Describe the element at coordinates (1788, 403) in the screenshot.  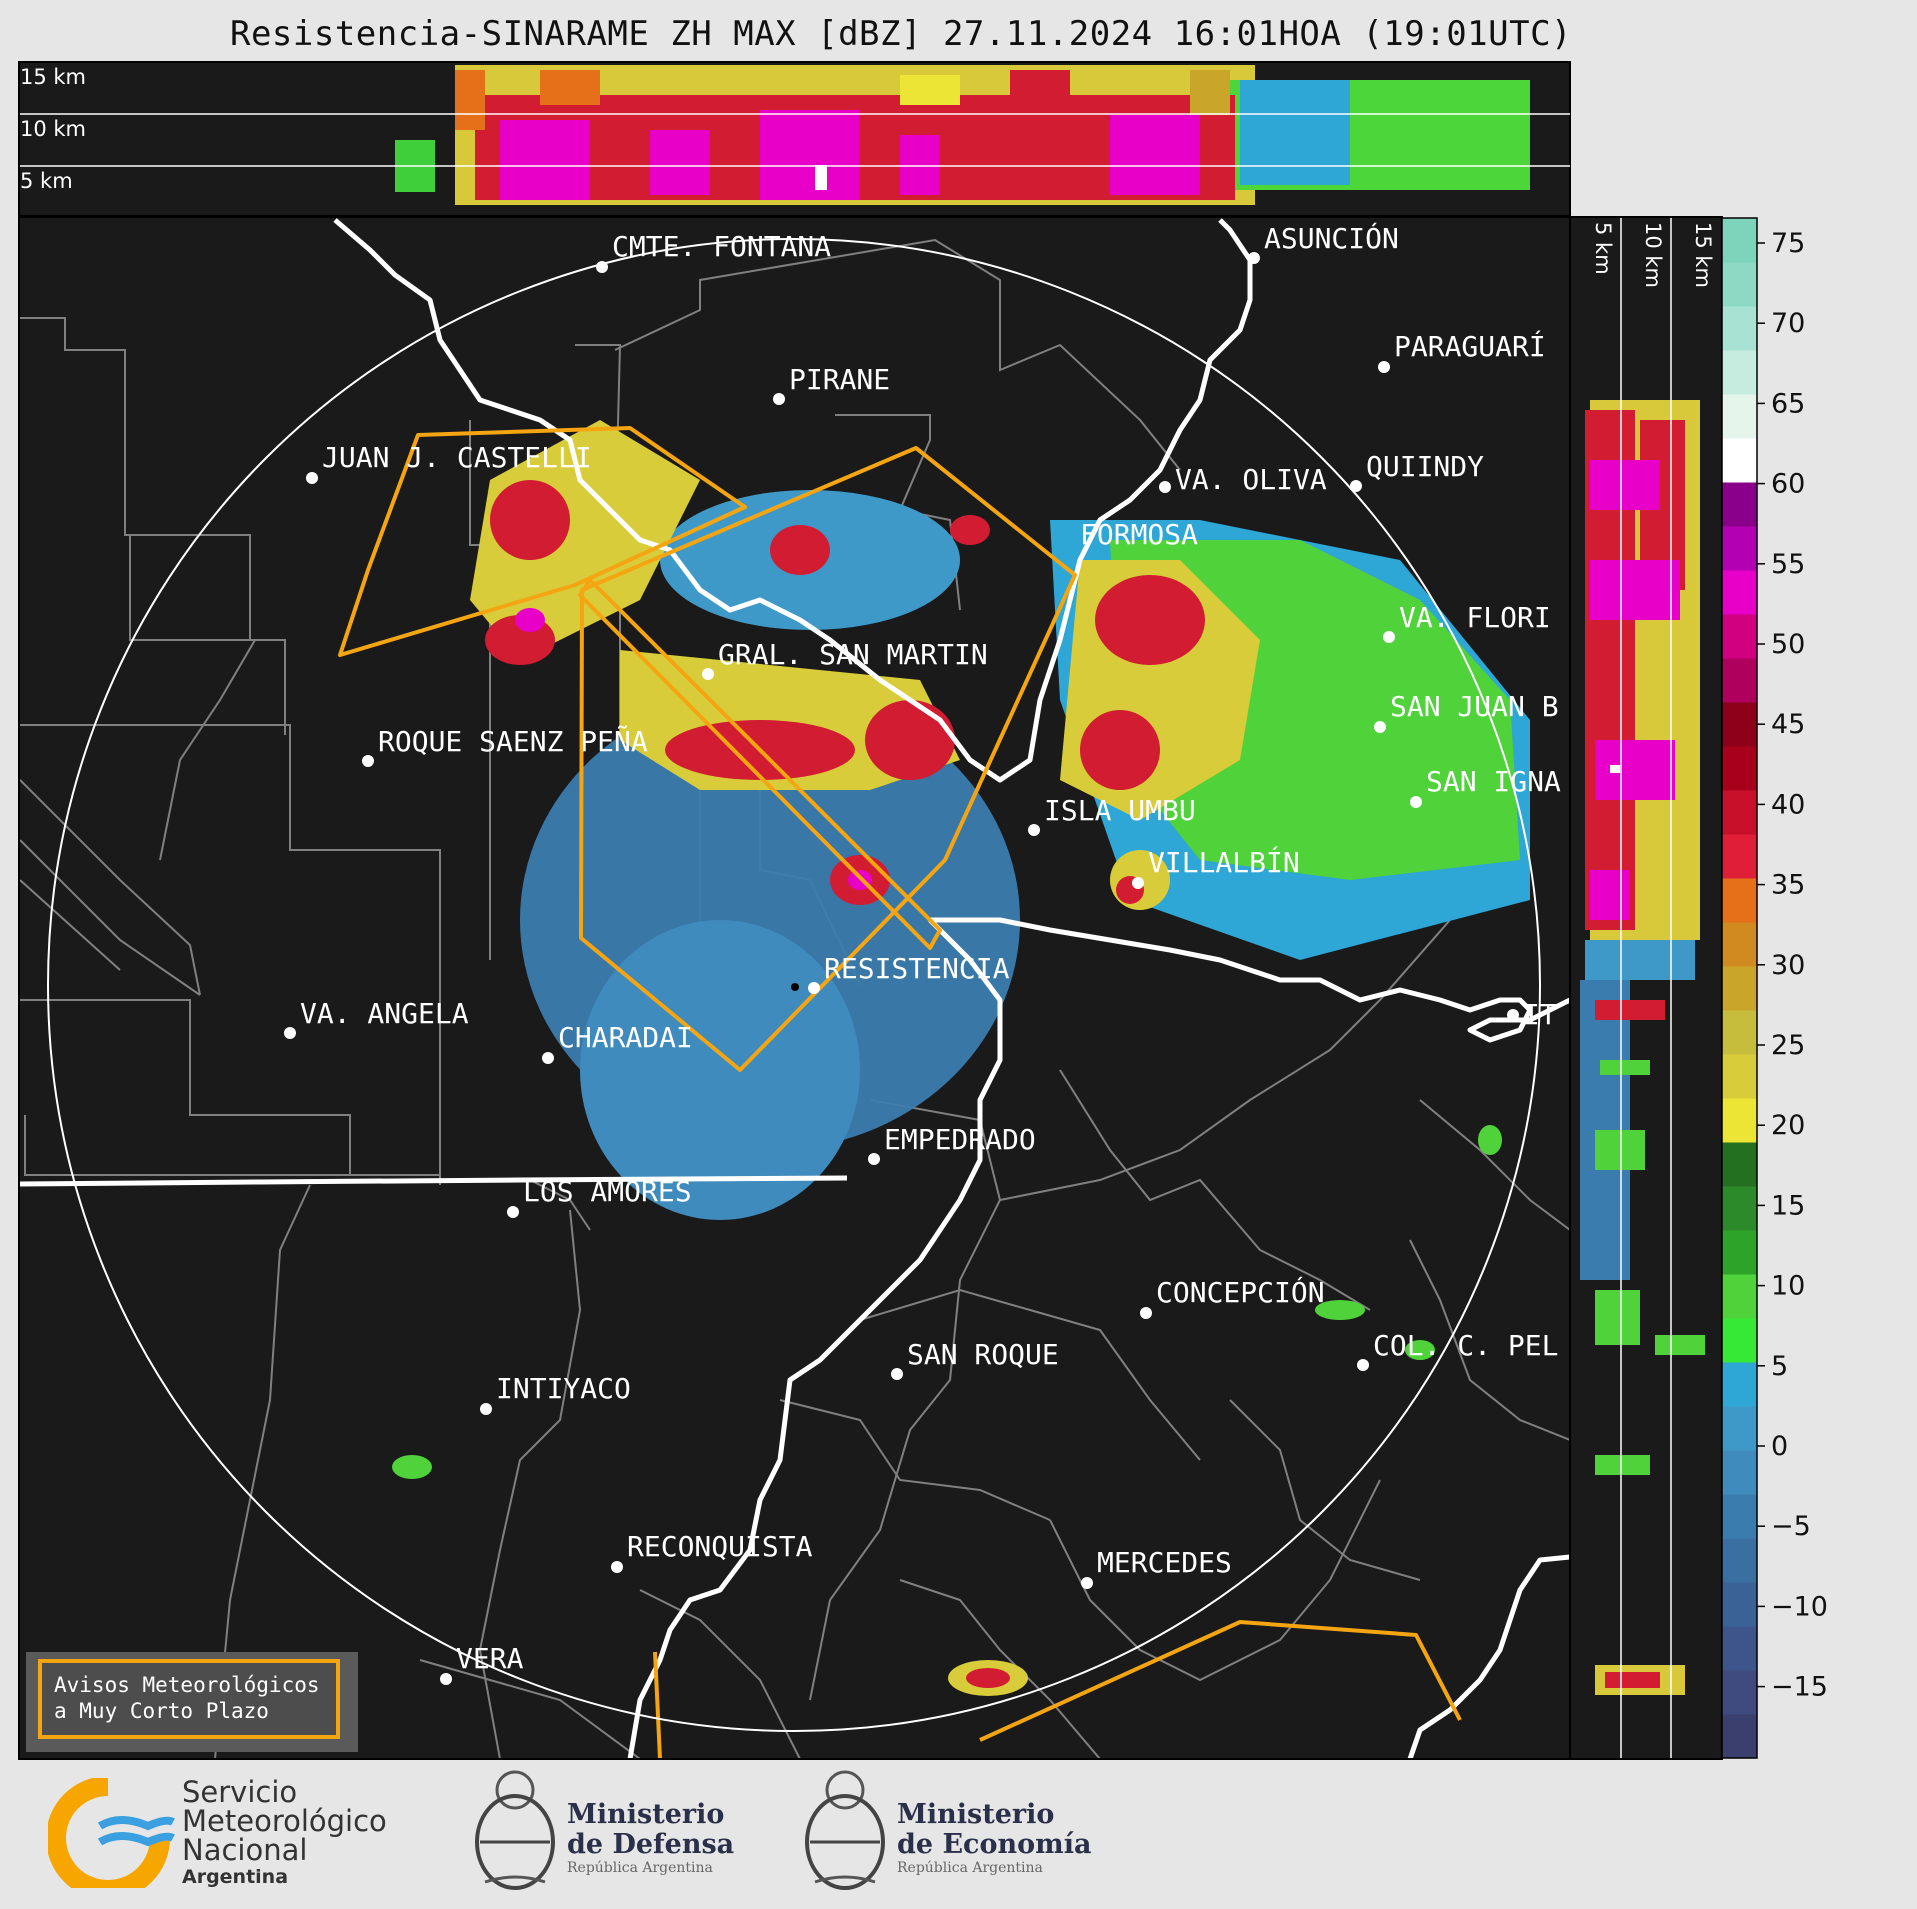
I see `colorbar-tick-label: 65` at that location.